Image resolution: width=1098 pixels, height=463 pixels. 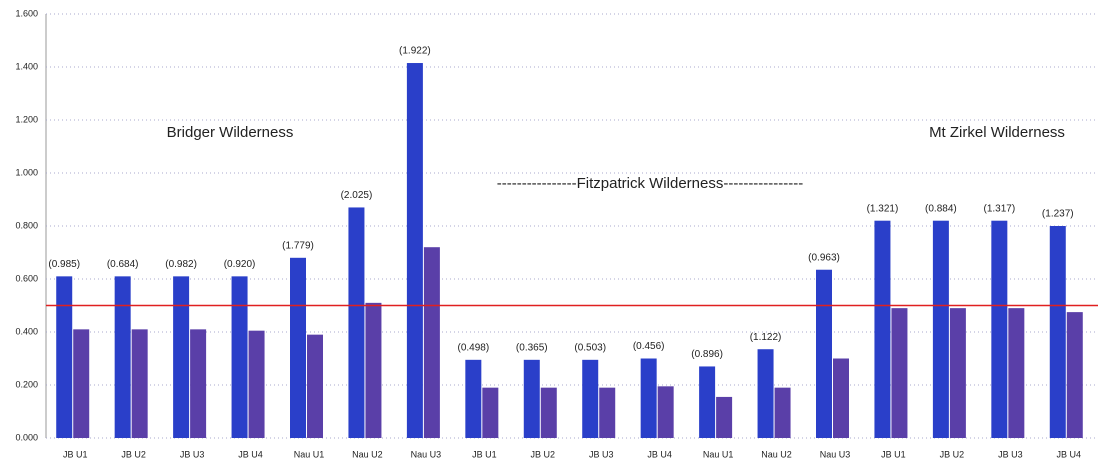 What do you see at coordinates (26, 331) in the screenshot?
I see `y-tick-label: 0.400` at bounding box center [26, 331].